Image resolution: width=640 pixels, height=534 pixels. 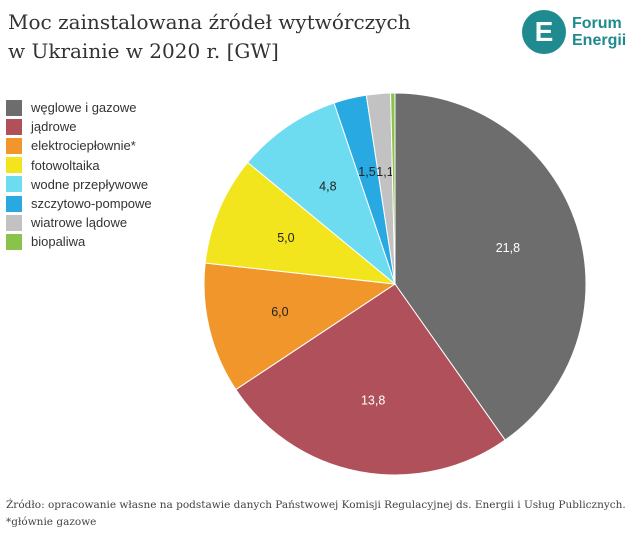 I want to click on data-label: 5,0, so click(x=285, y=238).